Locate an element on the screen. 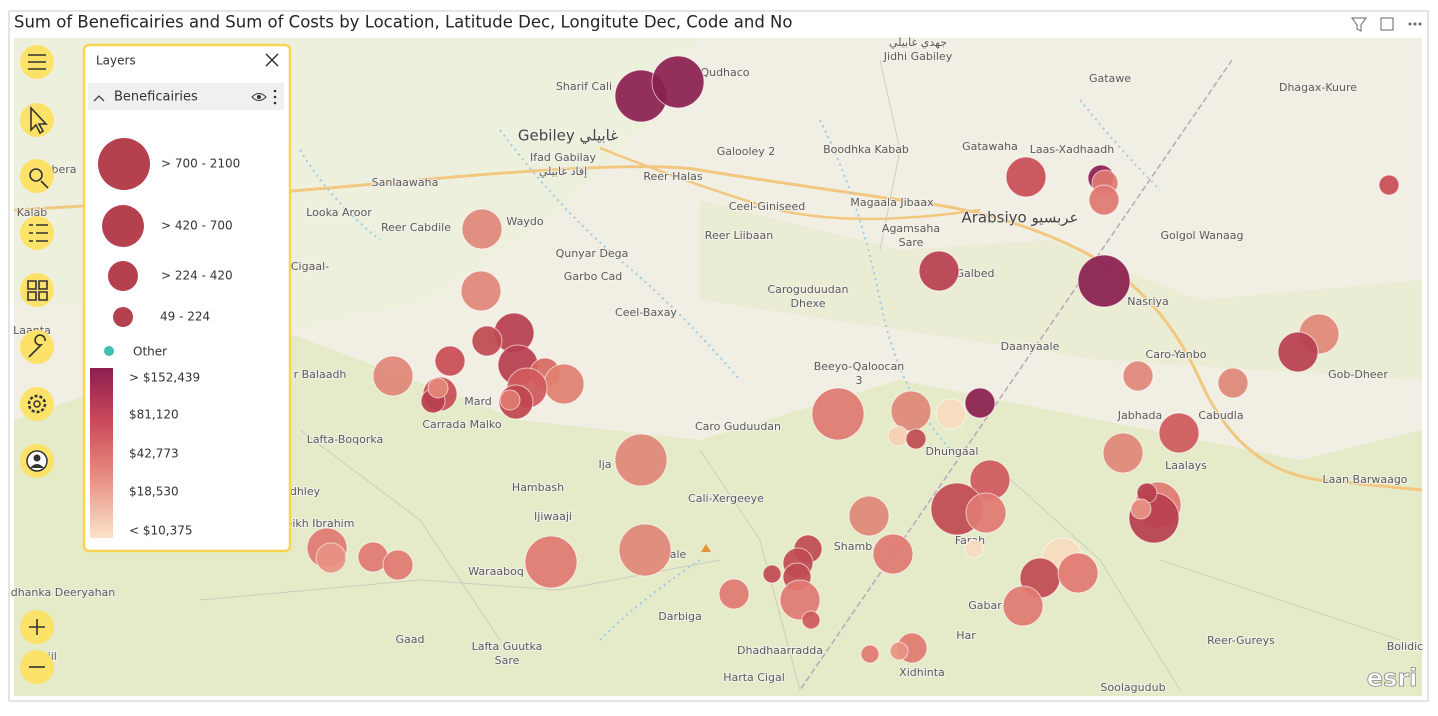 This screenshot has height=716, width=1438. other-label: Other is located at coordinates (150, 352).